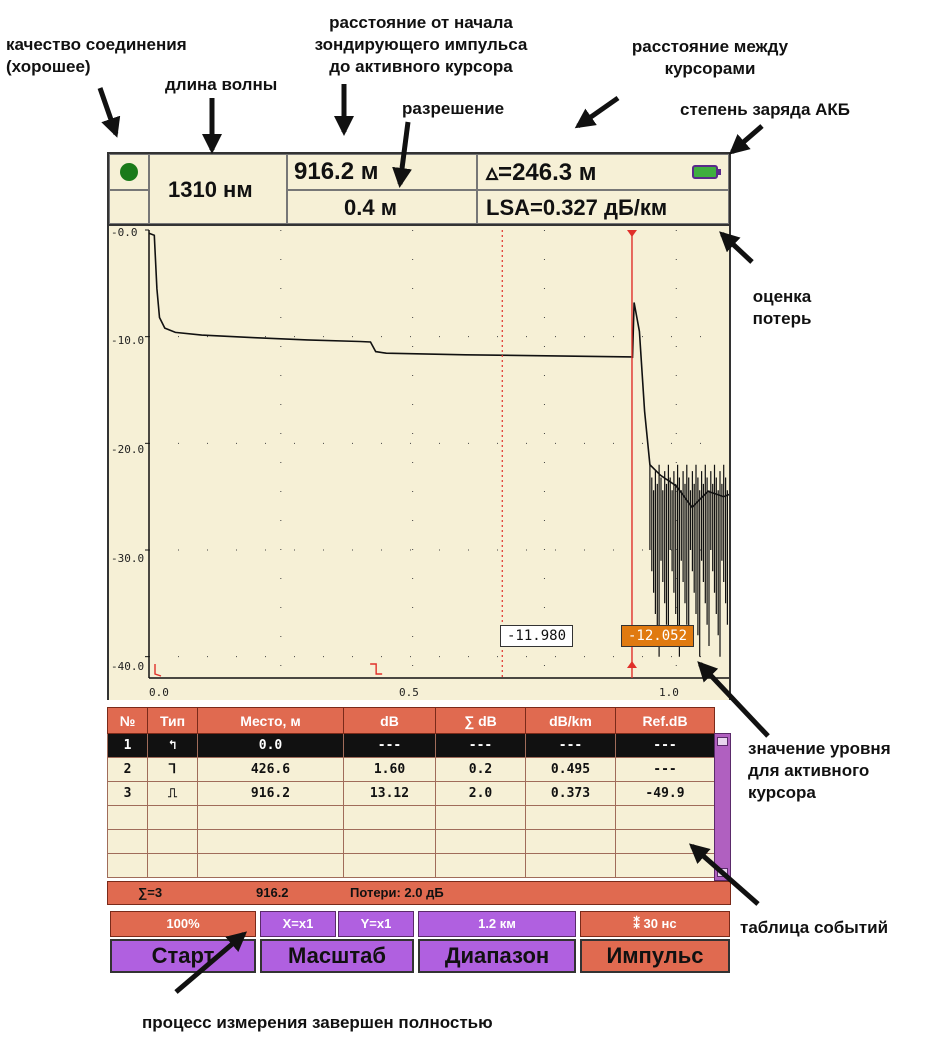  Describe the element at coordinates (655, 956) in the screenshot. I see `pulse-button: Импульс` at that location.